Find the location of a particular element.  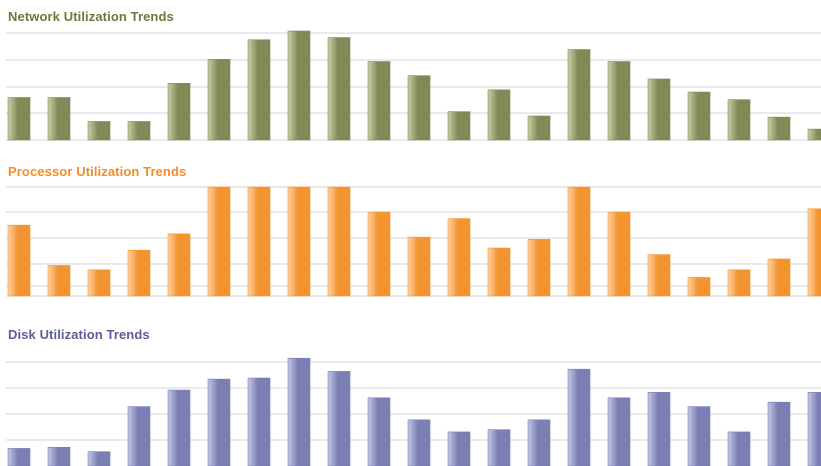

chart-title: Network Utilization Trends is located at coordinates (91, 16).